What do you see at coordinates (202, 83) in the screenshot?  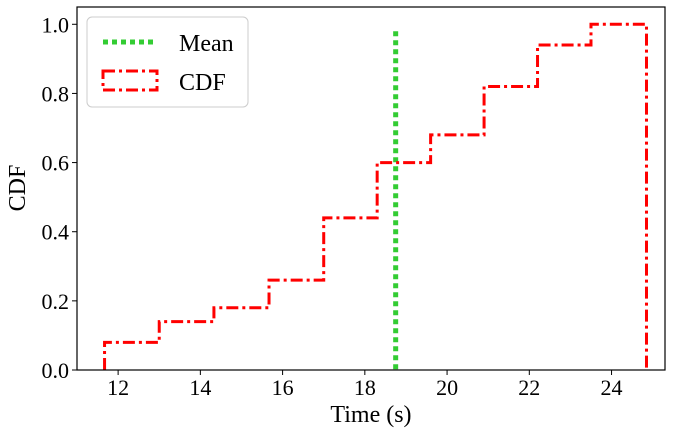 I see `legend-cdf-label: CDF` at bounding box center [202, 83].